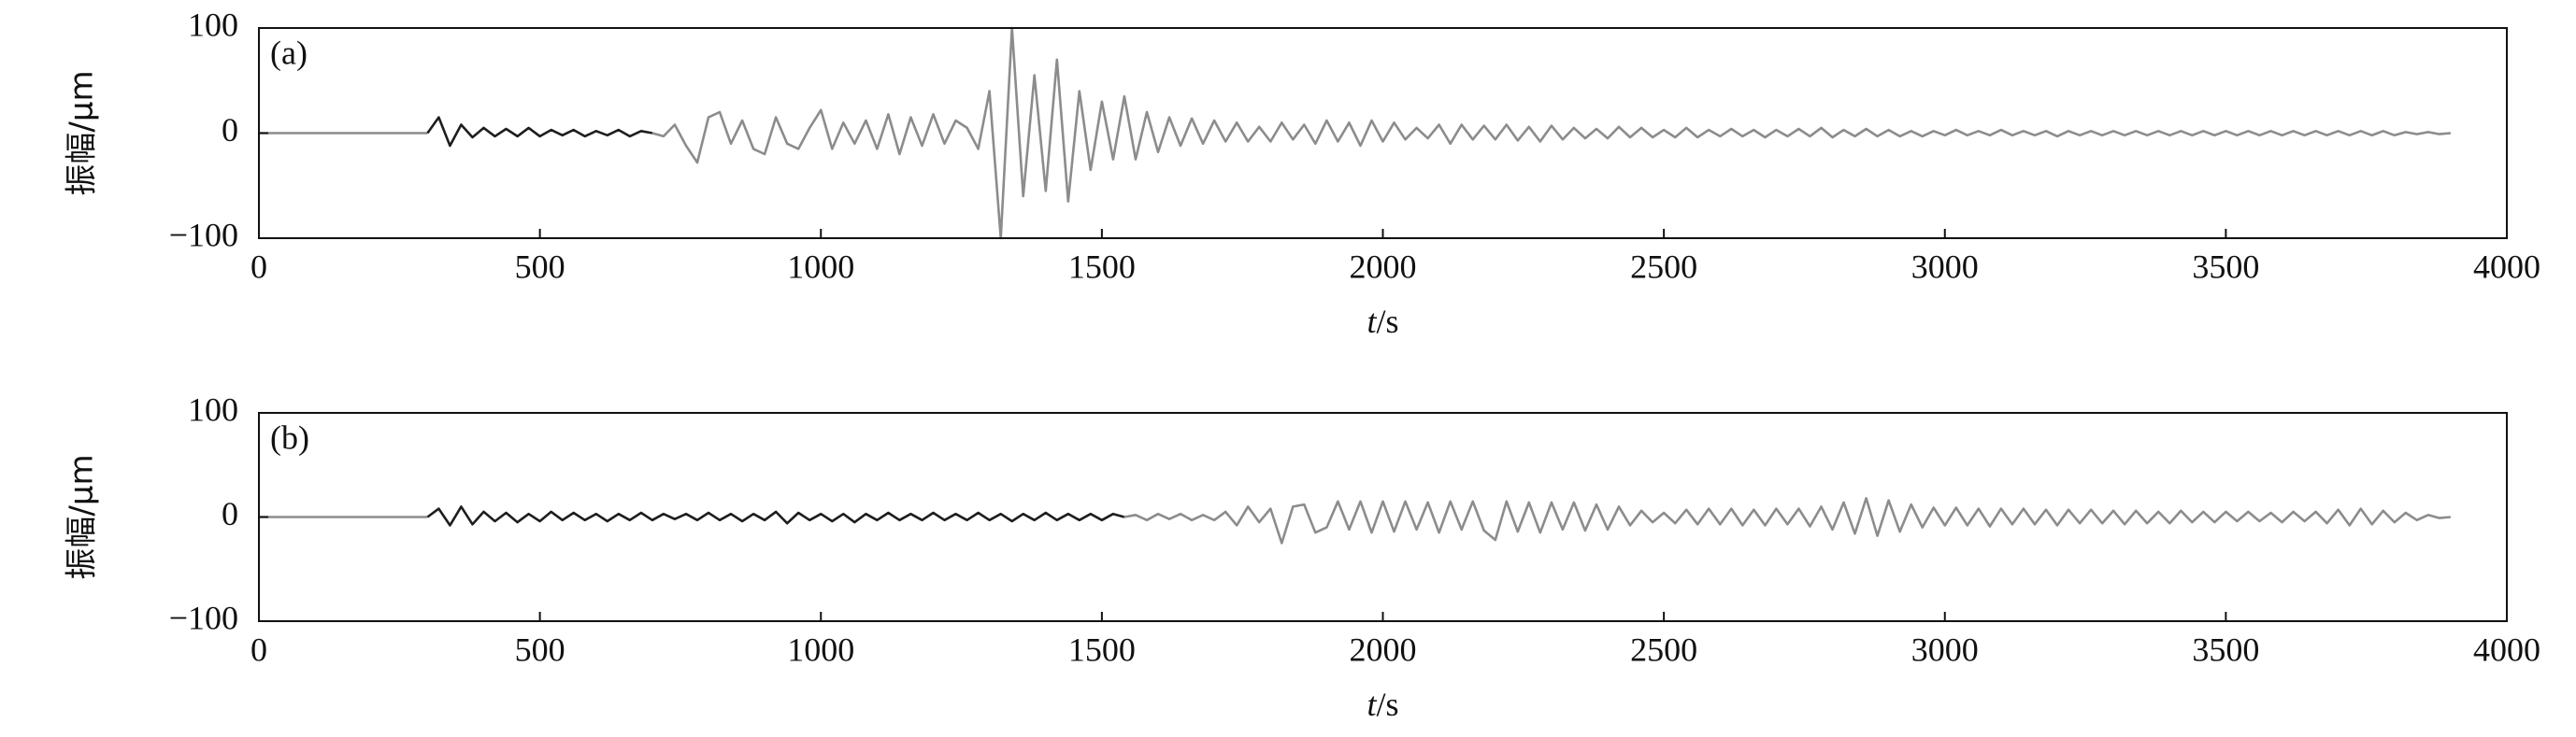 The height and width of the screenshot is (737, 2576). Describe the element at coordinates (289, 52) in the screenshot. I see `panel-label: (a)` at that location.